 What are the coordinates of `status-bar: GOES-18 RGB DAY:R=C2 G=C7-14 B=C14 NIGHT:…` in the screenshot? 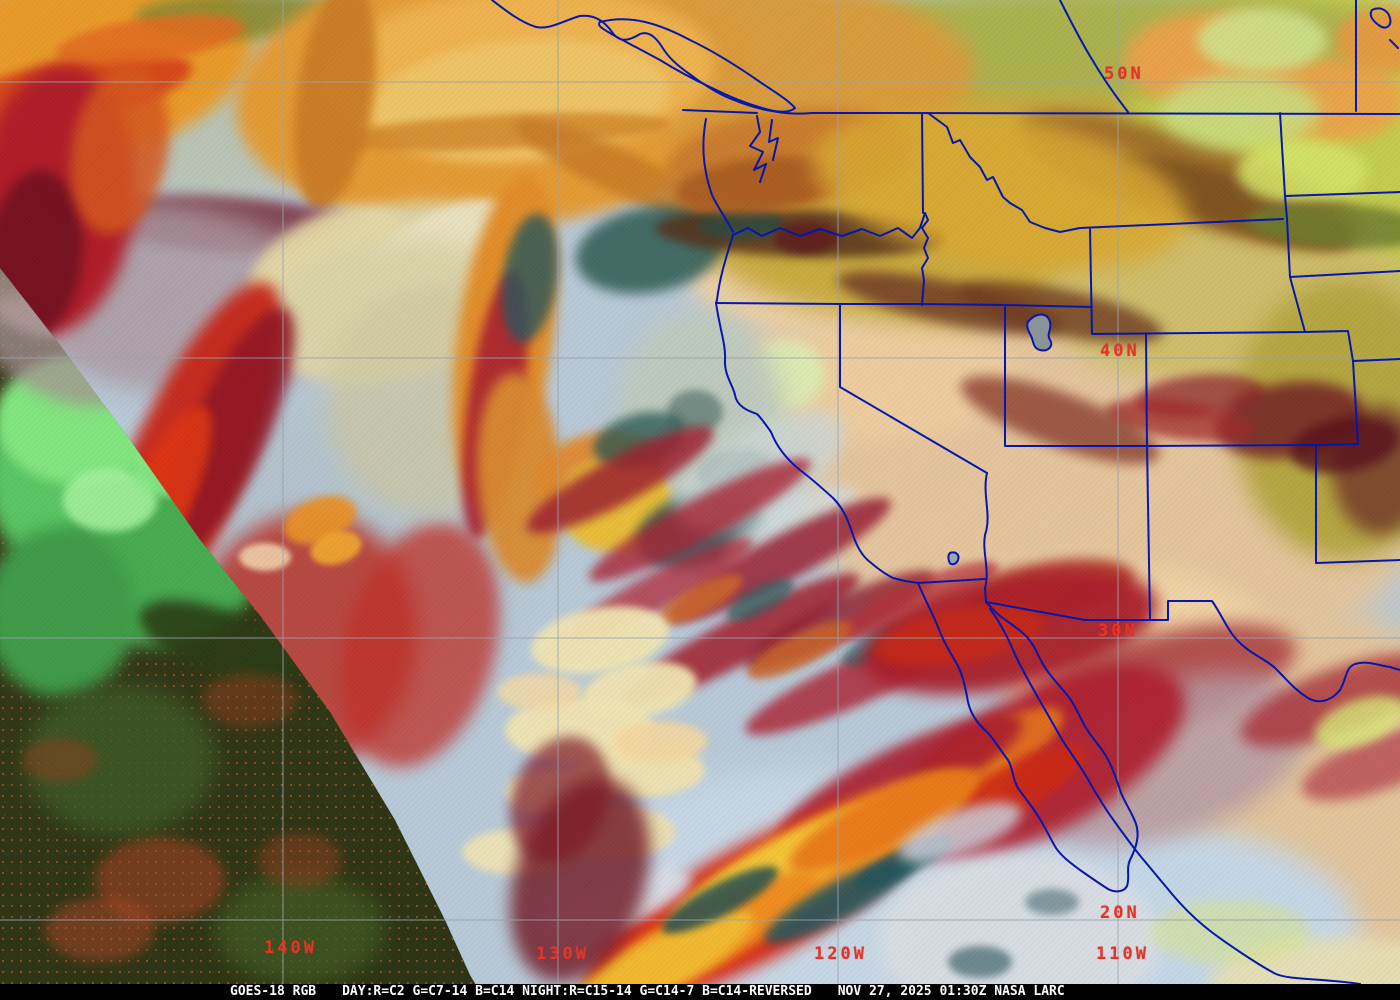 It's located at (700, 992).